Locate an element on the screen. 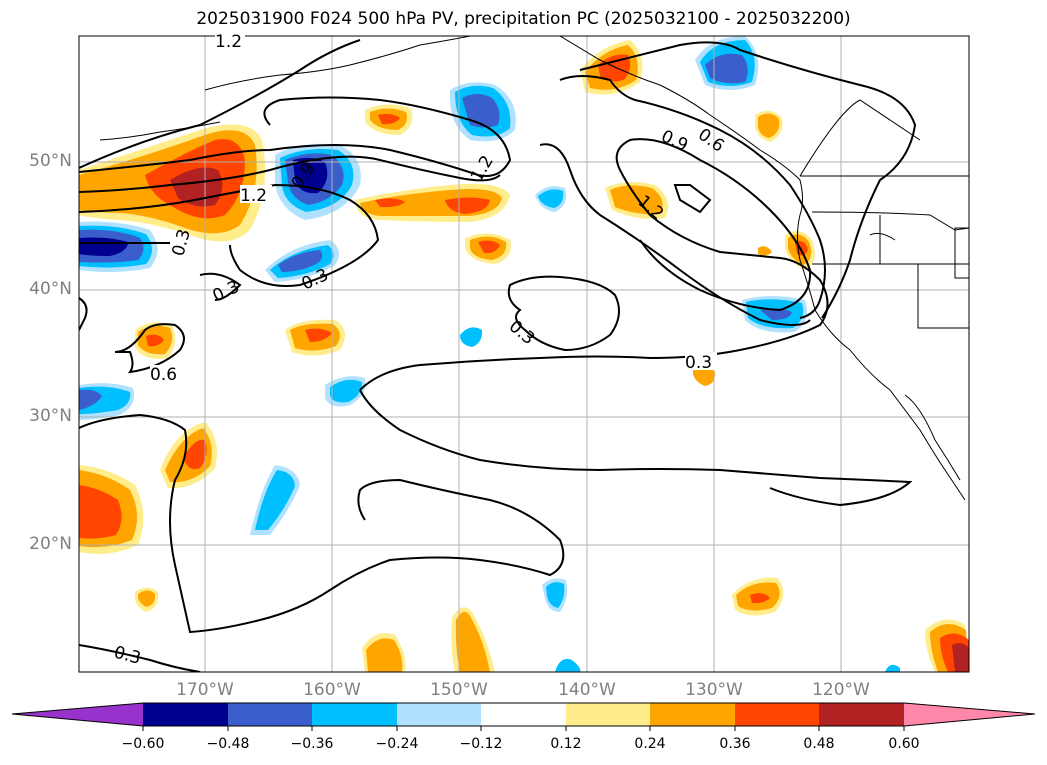 Image resolution: width=1047 pixels, height=765 pixels. lon-label: 170°W is located at coordinates (205, 690).